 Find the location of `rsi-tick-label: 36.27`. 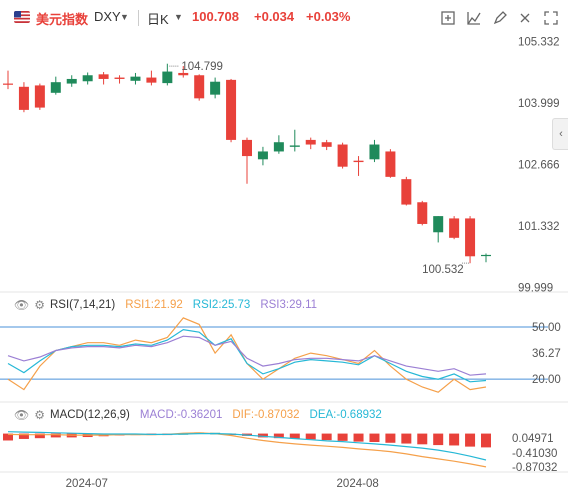

rsi-tick-label: 36.27 is located at coordinates (546, 354).